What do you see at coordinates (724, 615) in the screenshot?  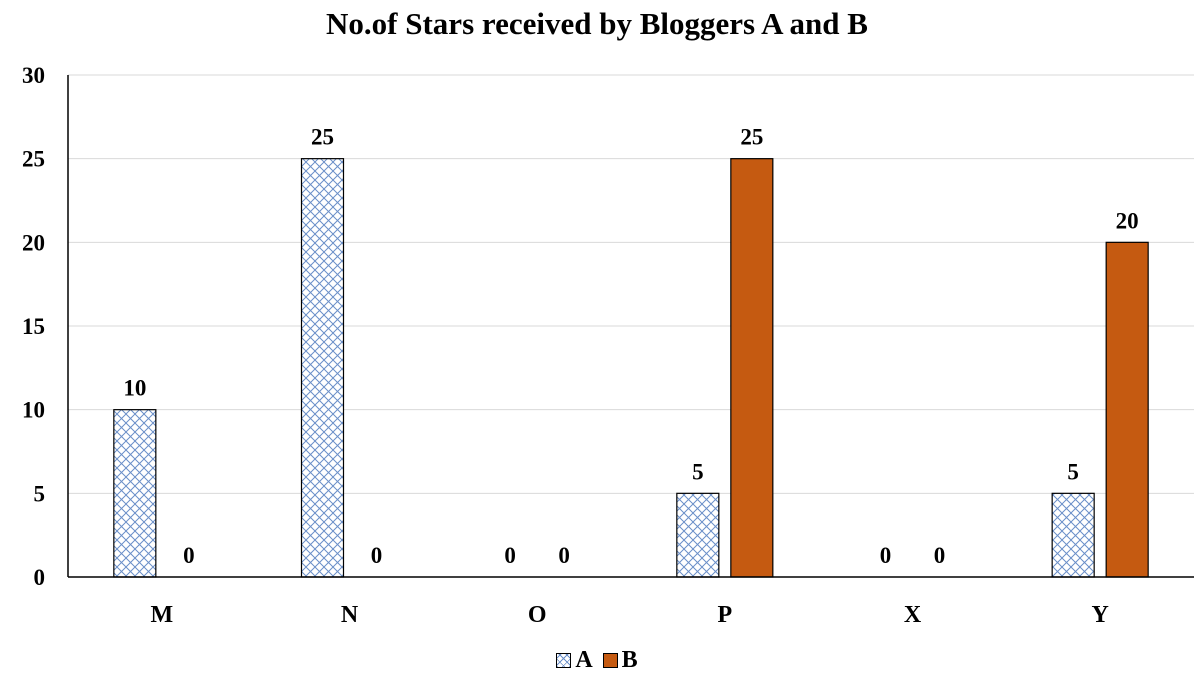 I see `x-tick-label: P` at bounding box center [724, 615].